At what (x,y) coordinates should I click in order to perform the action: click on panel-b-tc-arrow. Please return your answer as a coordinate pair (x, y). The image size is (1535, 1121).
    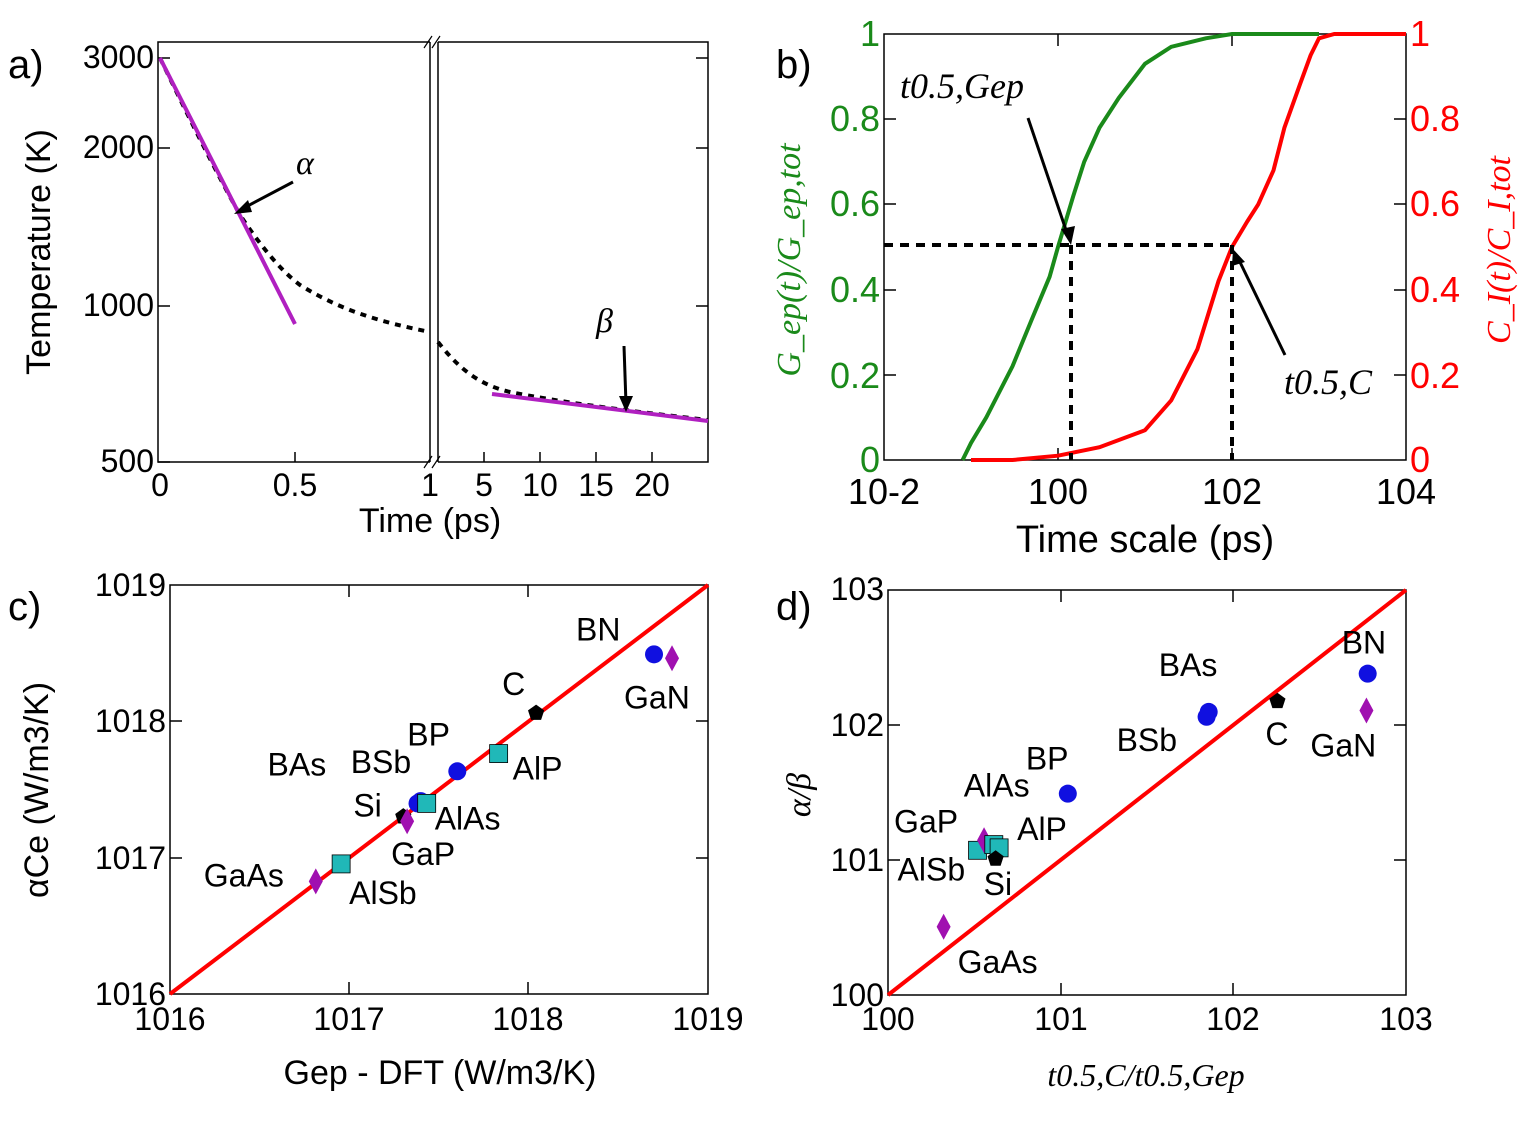
    Looking at the image, I should click on (1261, 306).